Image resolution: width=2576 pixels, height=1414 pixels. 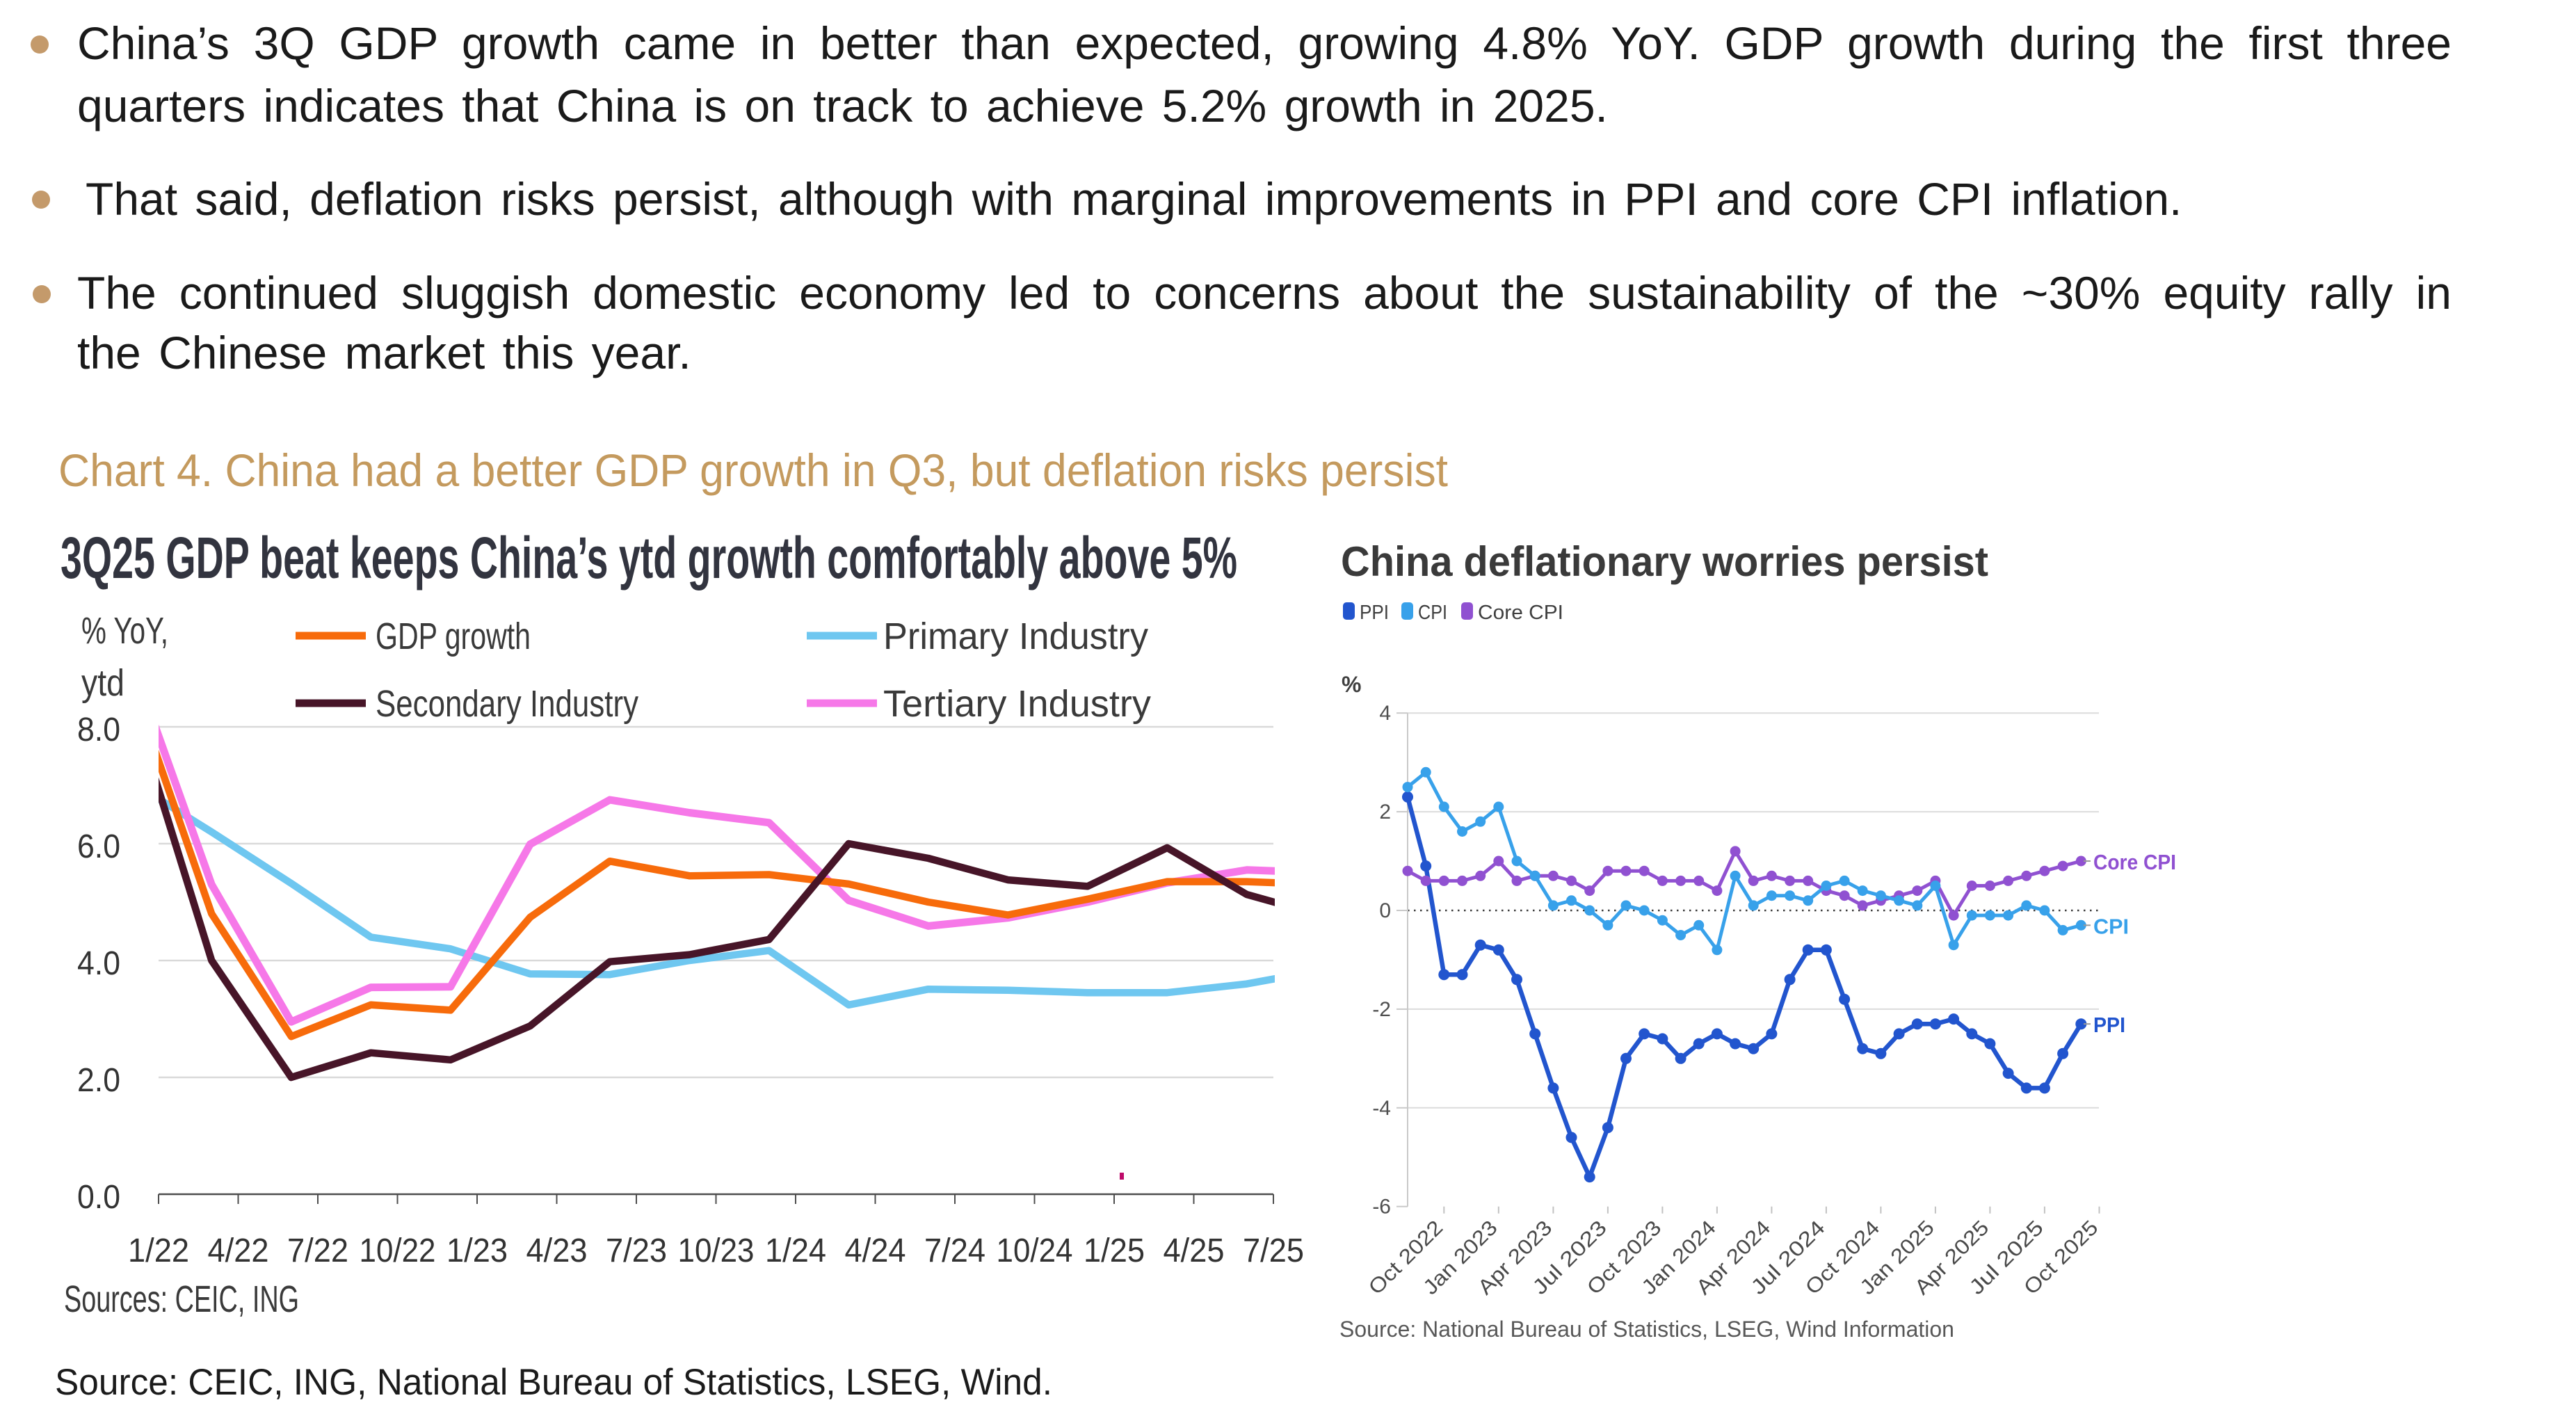 What do you see at coordinates (507, 704) in the screenshot?
I see `svg-text: Secondary Industry` at bounding box center [507, 704].